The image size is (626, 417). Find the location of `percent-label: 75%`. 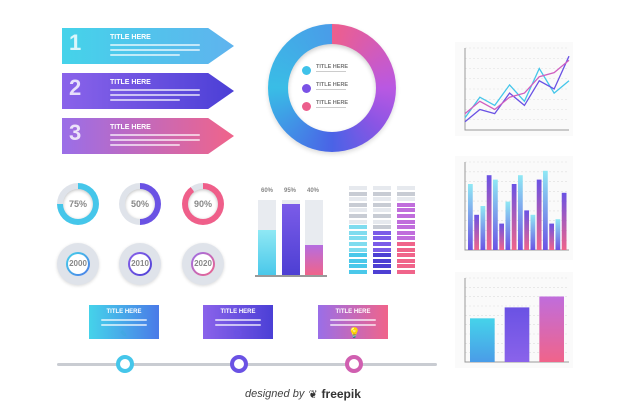

percent-label: 75% is located at coordinates (78, 204).